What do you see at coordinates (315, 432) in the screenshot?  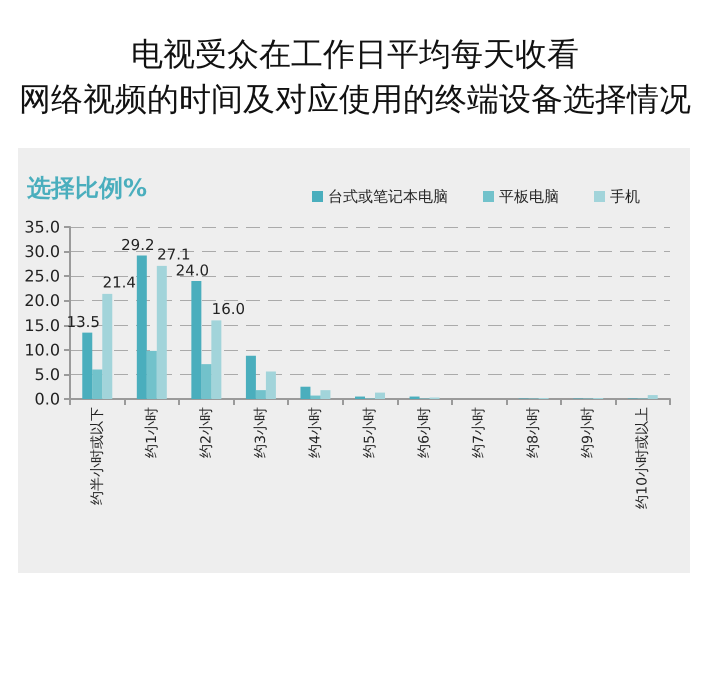 I see `x-tick-label: 约4小时` at bounding box center [315, 432].